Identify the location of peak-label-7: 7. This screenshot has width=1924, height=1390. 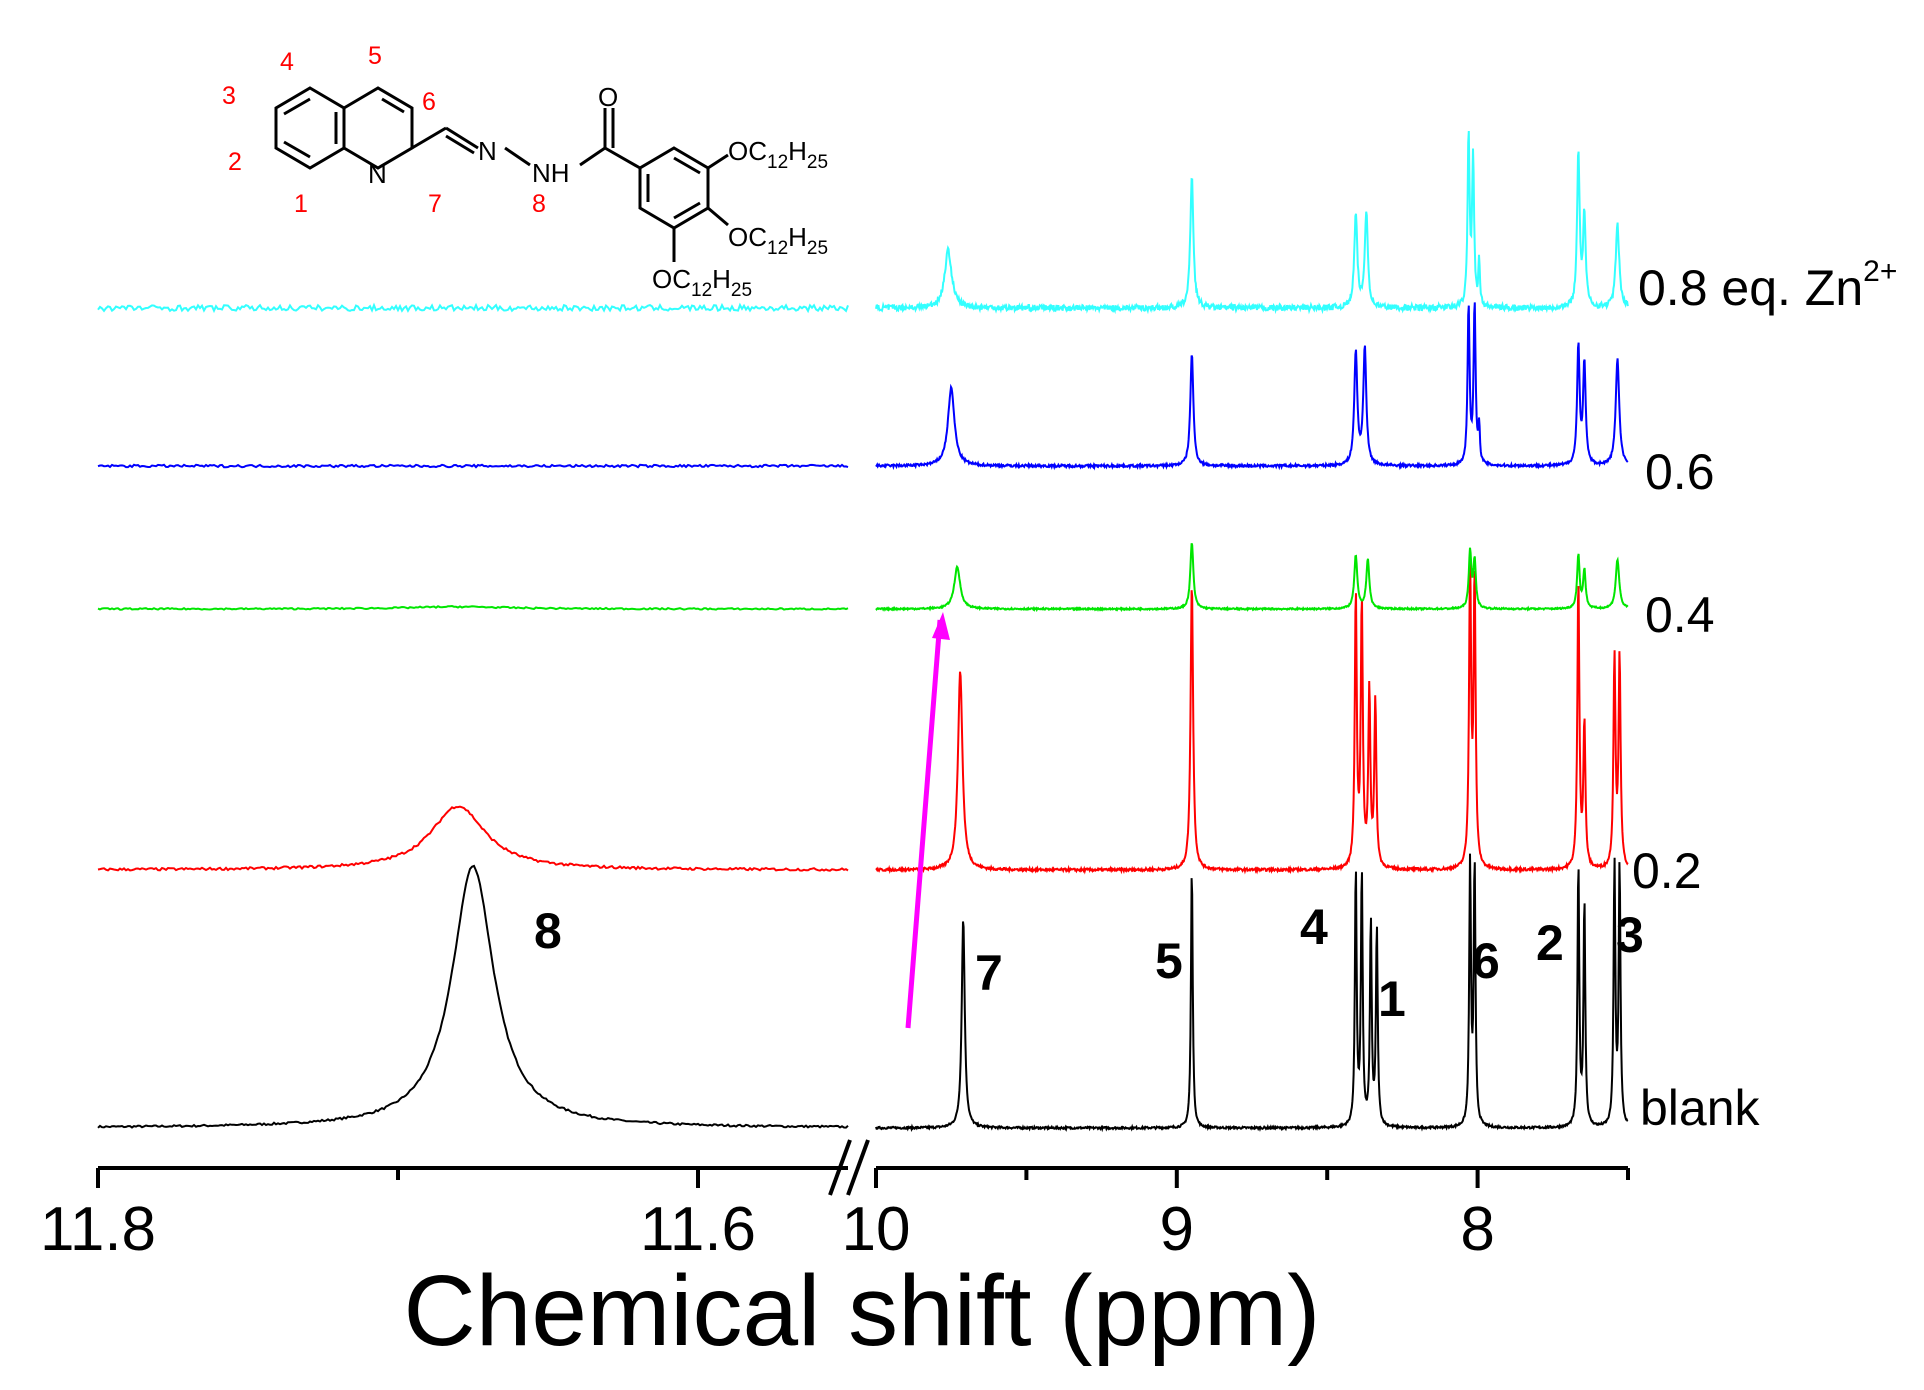
(989, 973).